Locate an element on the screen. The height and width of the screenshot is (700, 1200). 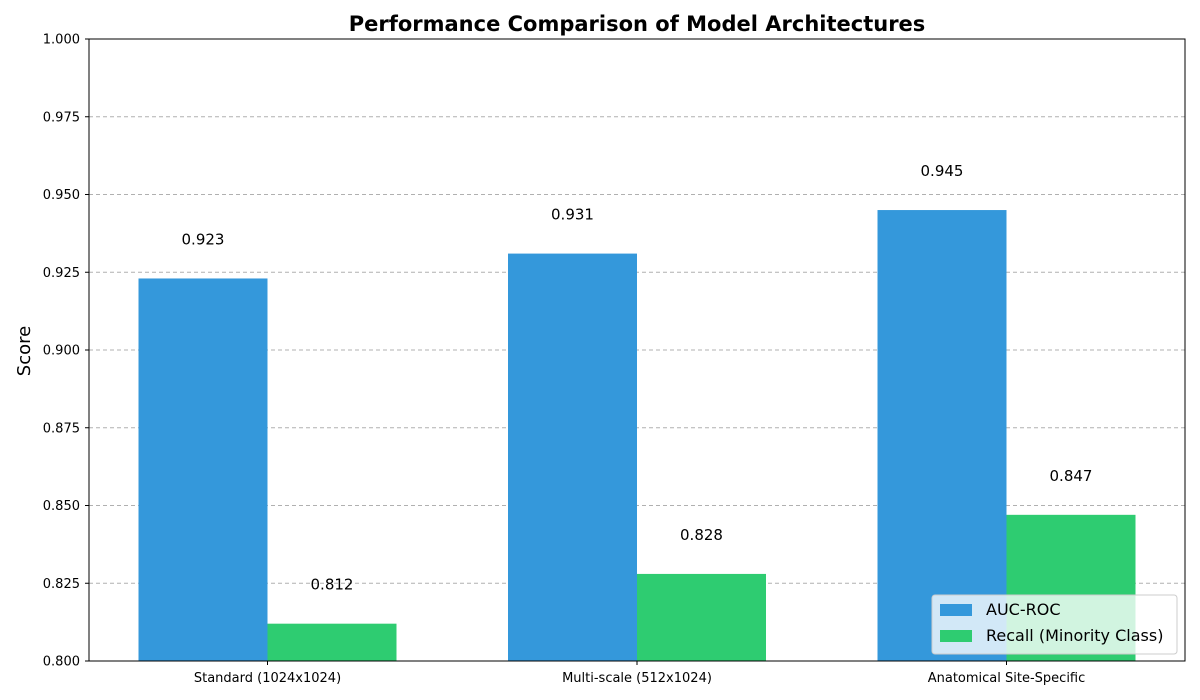
x-tick-label: Standard (1024x1024) is located at coordinates (267, 678).